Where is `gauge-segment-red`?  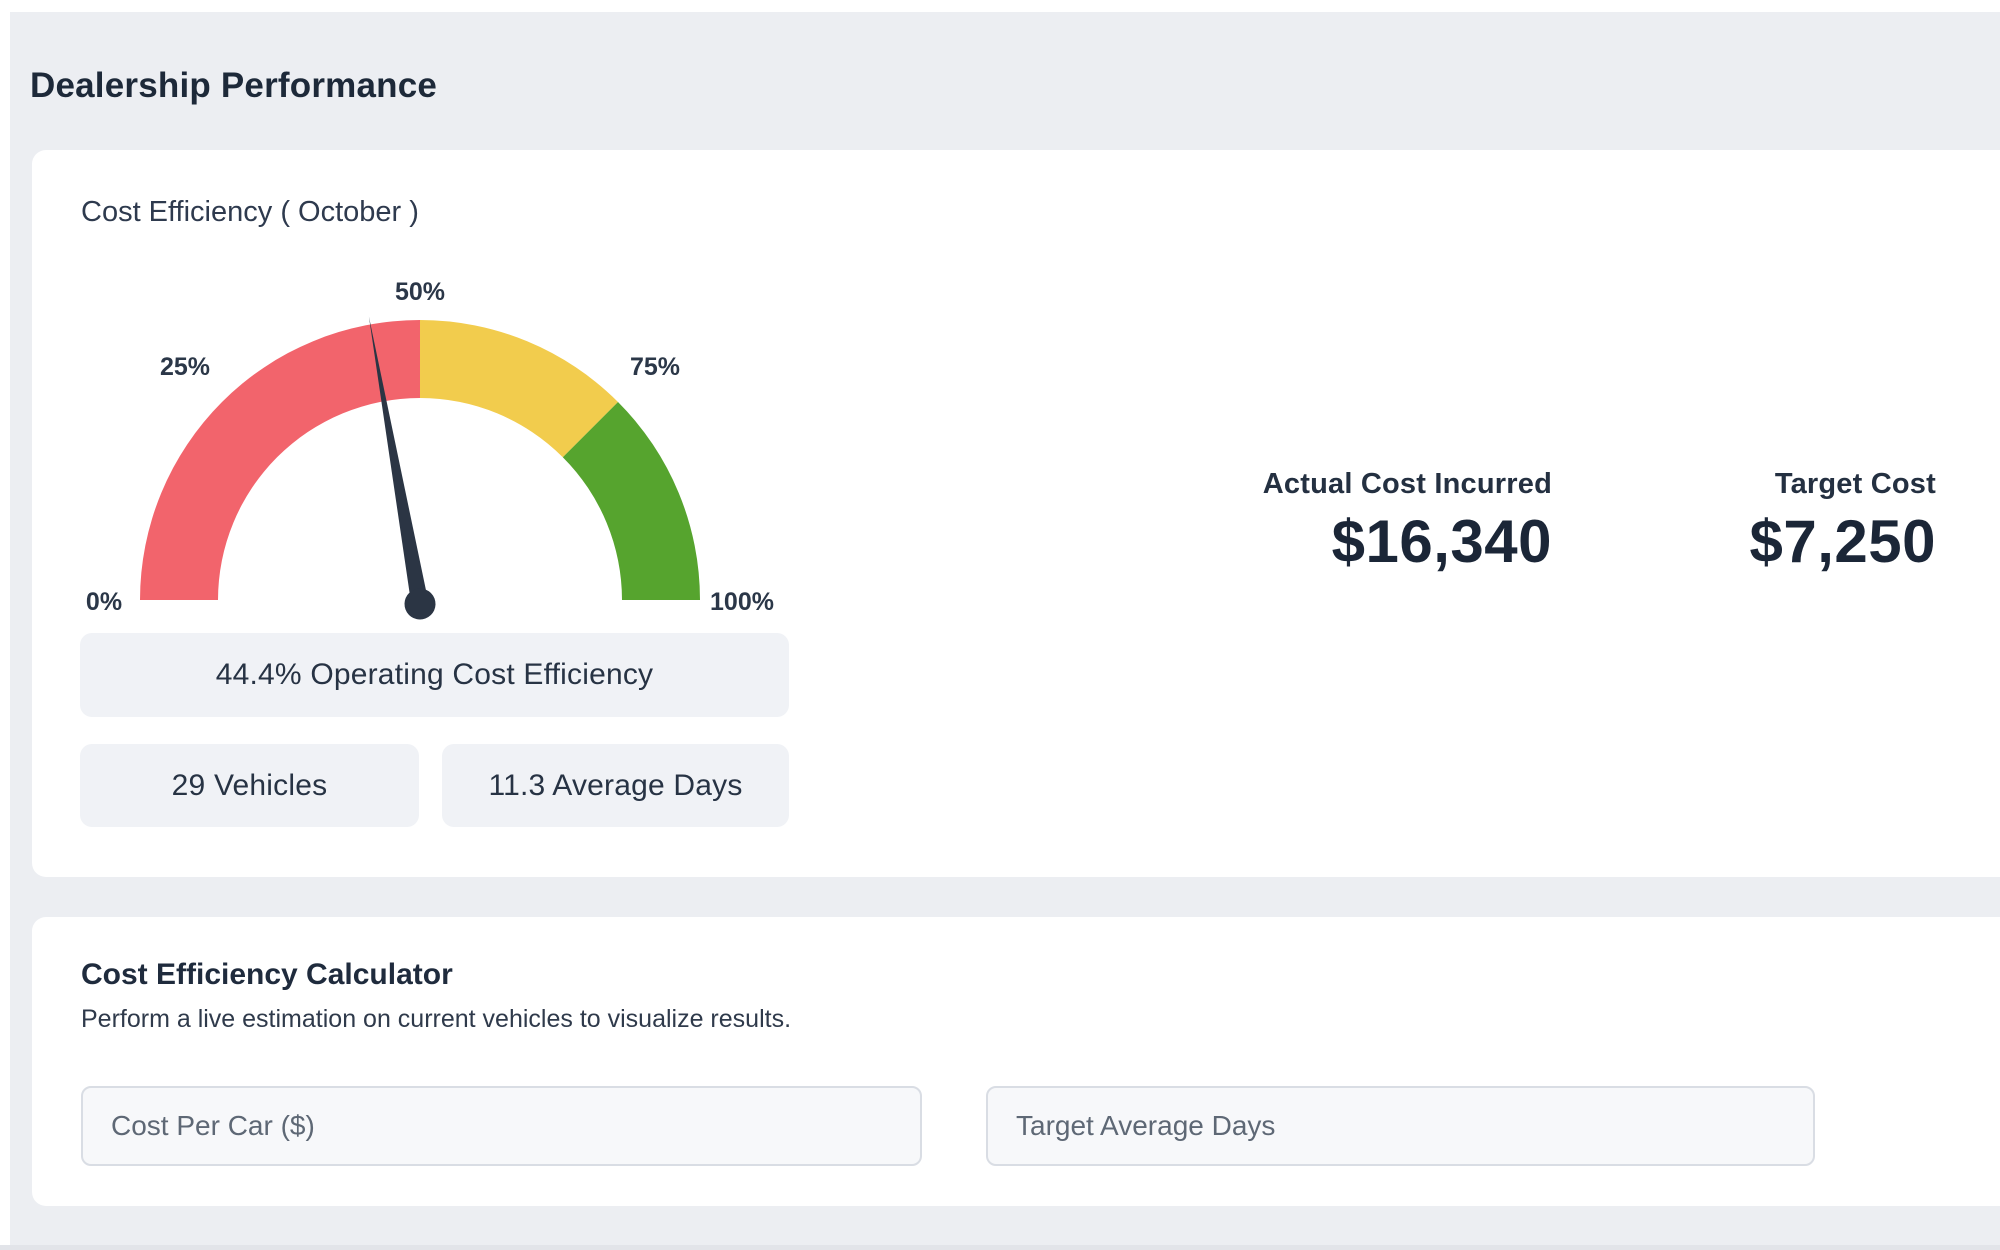
gauge-segment-red is located at coordinates (280, 460).